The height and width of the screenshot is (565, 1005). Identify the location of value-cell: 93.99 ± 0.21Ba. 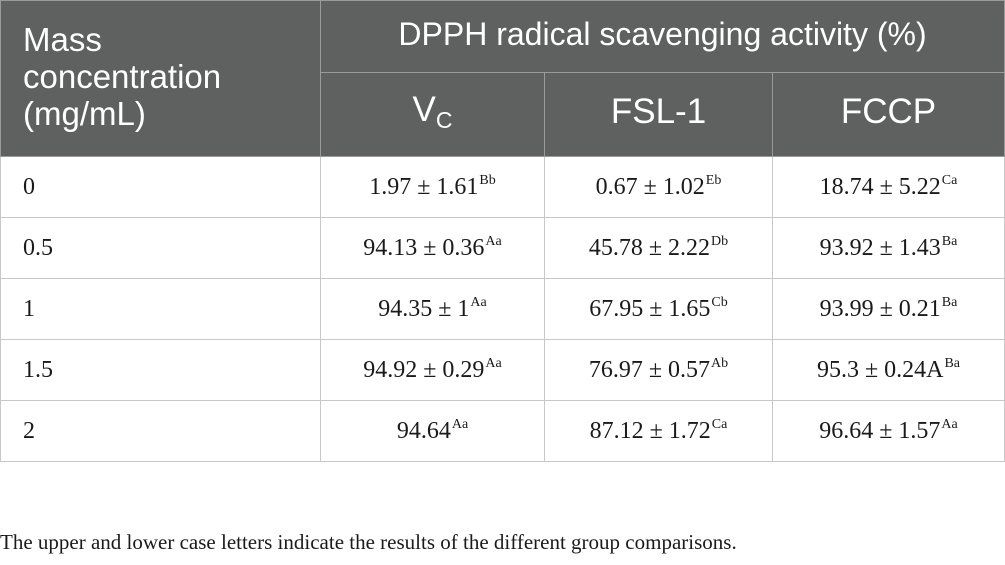
(888, 309).